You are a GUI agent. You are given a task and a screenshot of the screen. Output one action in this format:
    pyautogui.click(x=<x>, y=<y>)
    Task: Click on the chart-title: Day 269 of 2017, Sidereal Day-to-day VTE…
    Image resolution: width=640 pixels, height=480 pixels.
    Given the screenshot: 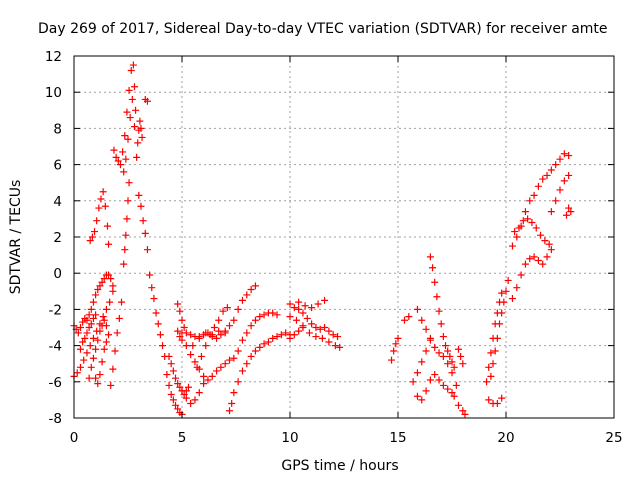 What is the action you would take?
    pyautogui.click(x=323, y=29)
    